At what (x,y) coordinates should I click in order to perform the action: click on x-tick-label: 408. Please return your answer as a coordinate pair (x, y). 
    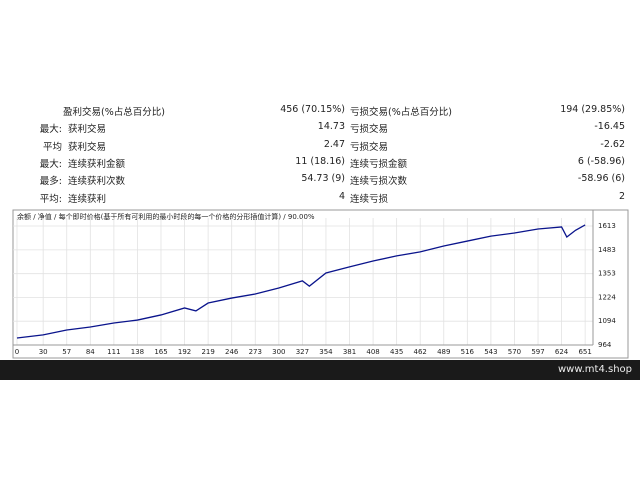
    Looking at the image, I should click on (372, 352).